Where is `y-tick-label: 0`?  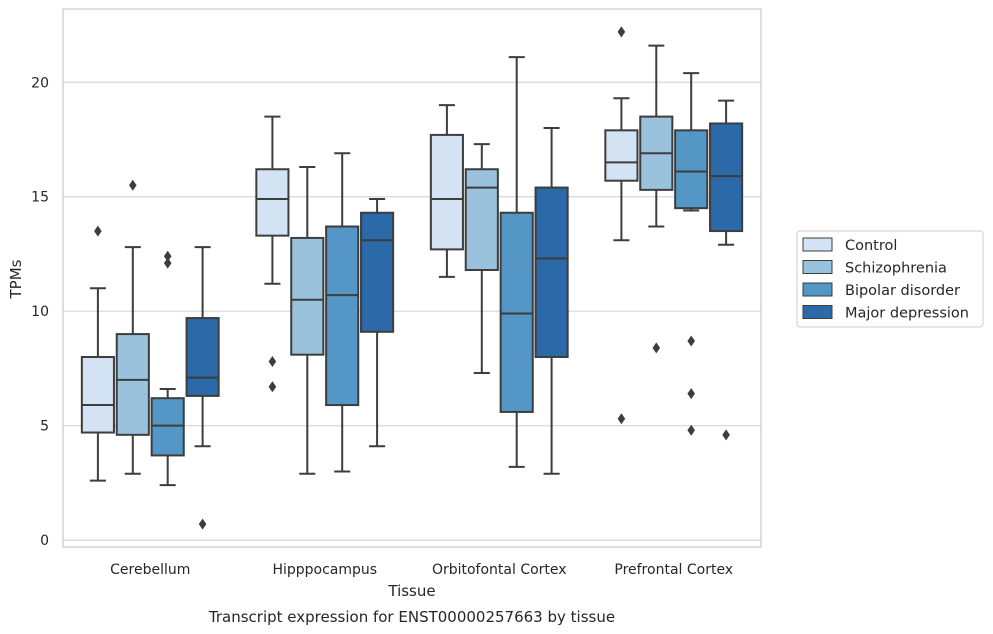
y-tick-label: 0 is located at coordinates (44, 541).